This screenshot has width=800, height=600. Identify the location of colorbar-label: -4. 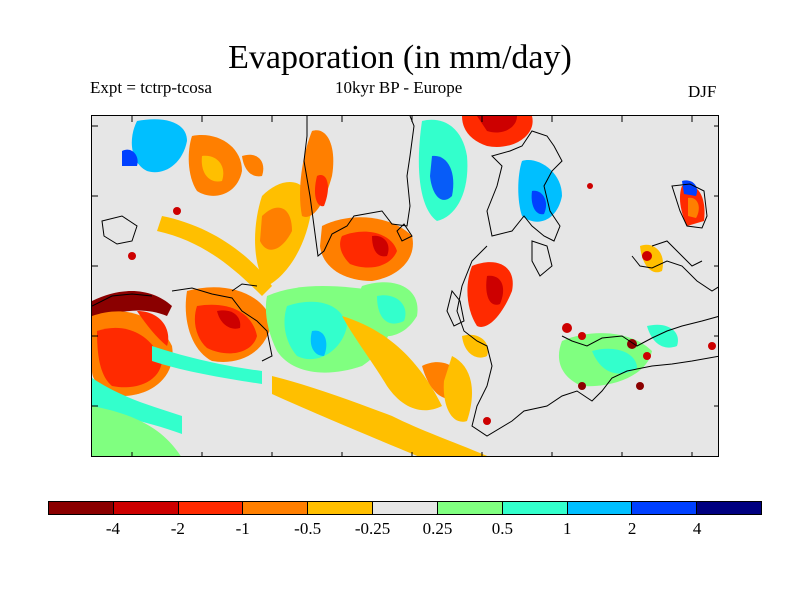
(112, 528).